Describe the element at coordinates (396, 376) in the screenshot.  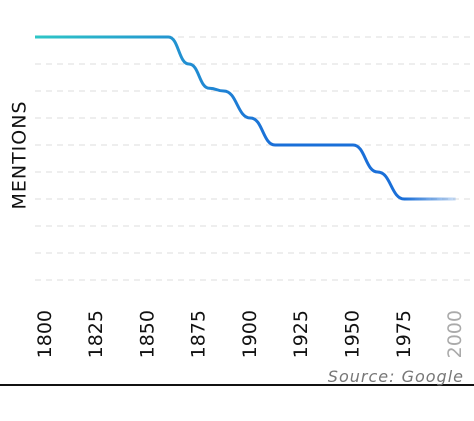
I see `source-note: Source: Google` at that location.